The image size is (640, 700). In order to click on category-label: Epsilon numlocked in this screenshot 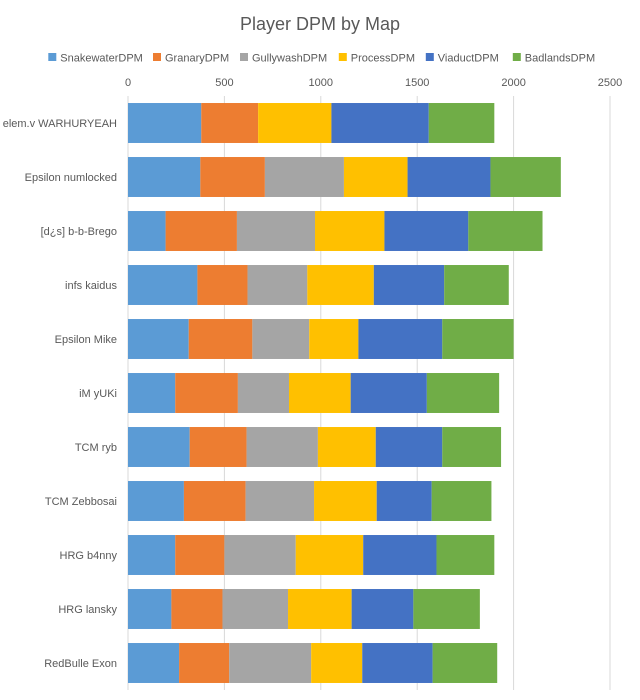, I will do `click(71, 178)`.